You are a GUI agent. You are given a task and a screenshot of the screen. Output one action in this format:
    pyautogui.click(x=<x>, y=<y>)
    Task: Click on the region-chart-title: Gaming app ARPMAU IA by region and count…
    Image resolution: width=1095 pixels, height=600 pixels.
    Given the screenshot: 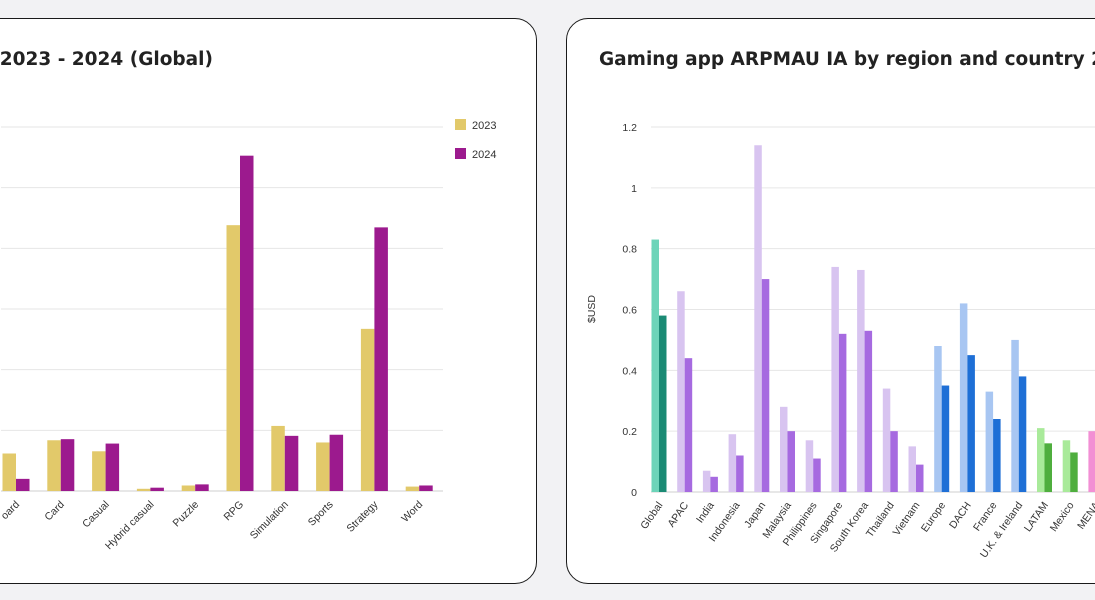 What is the action you would take?
    pyautogui.click(x=847, y=59)
    